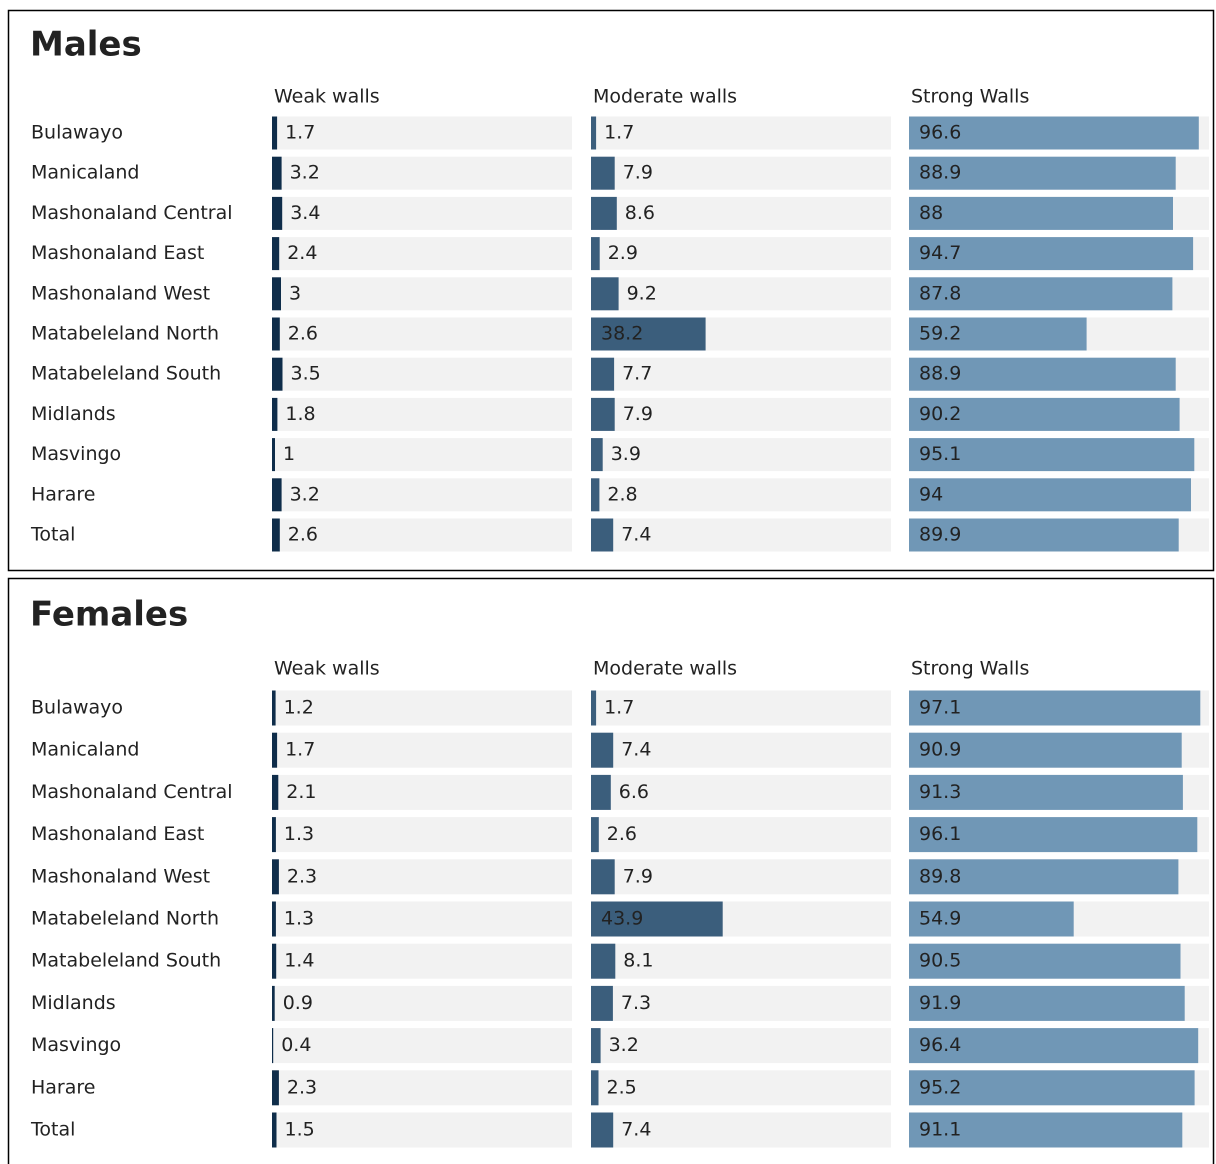  Describe the element at coordinates (289, 454) in the screenshot. I see `value-label: 1` at that location.